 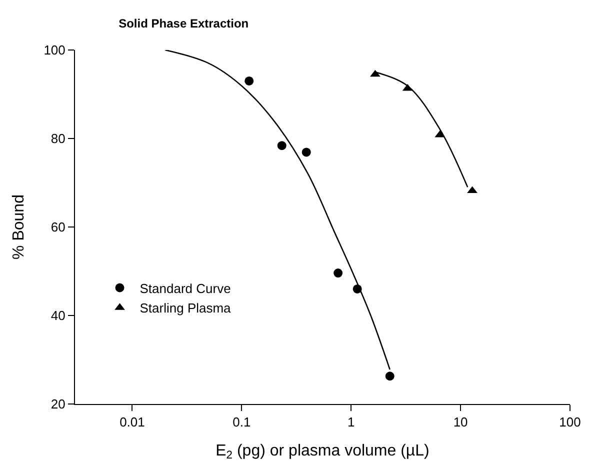 I want to click on y-tick-label: 40, so click(x=58, y=316).